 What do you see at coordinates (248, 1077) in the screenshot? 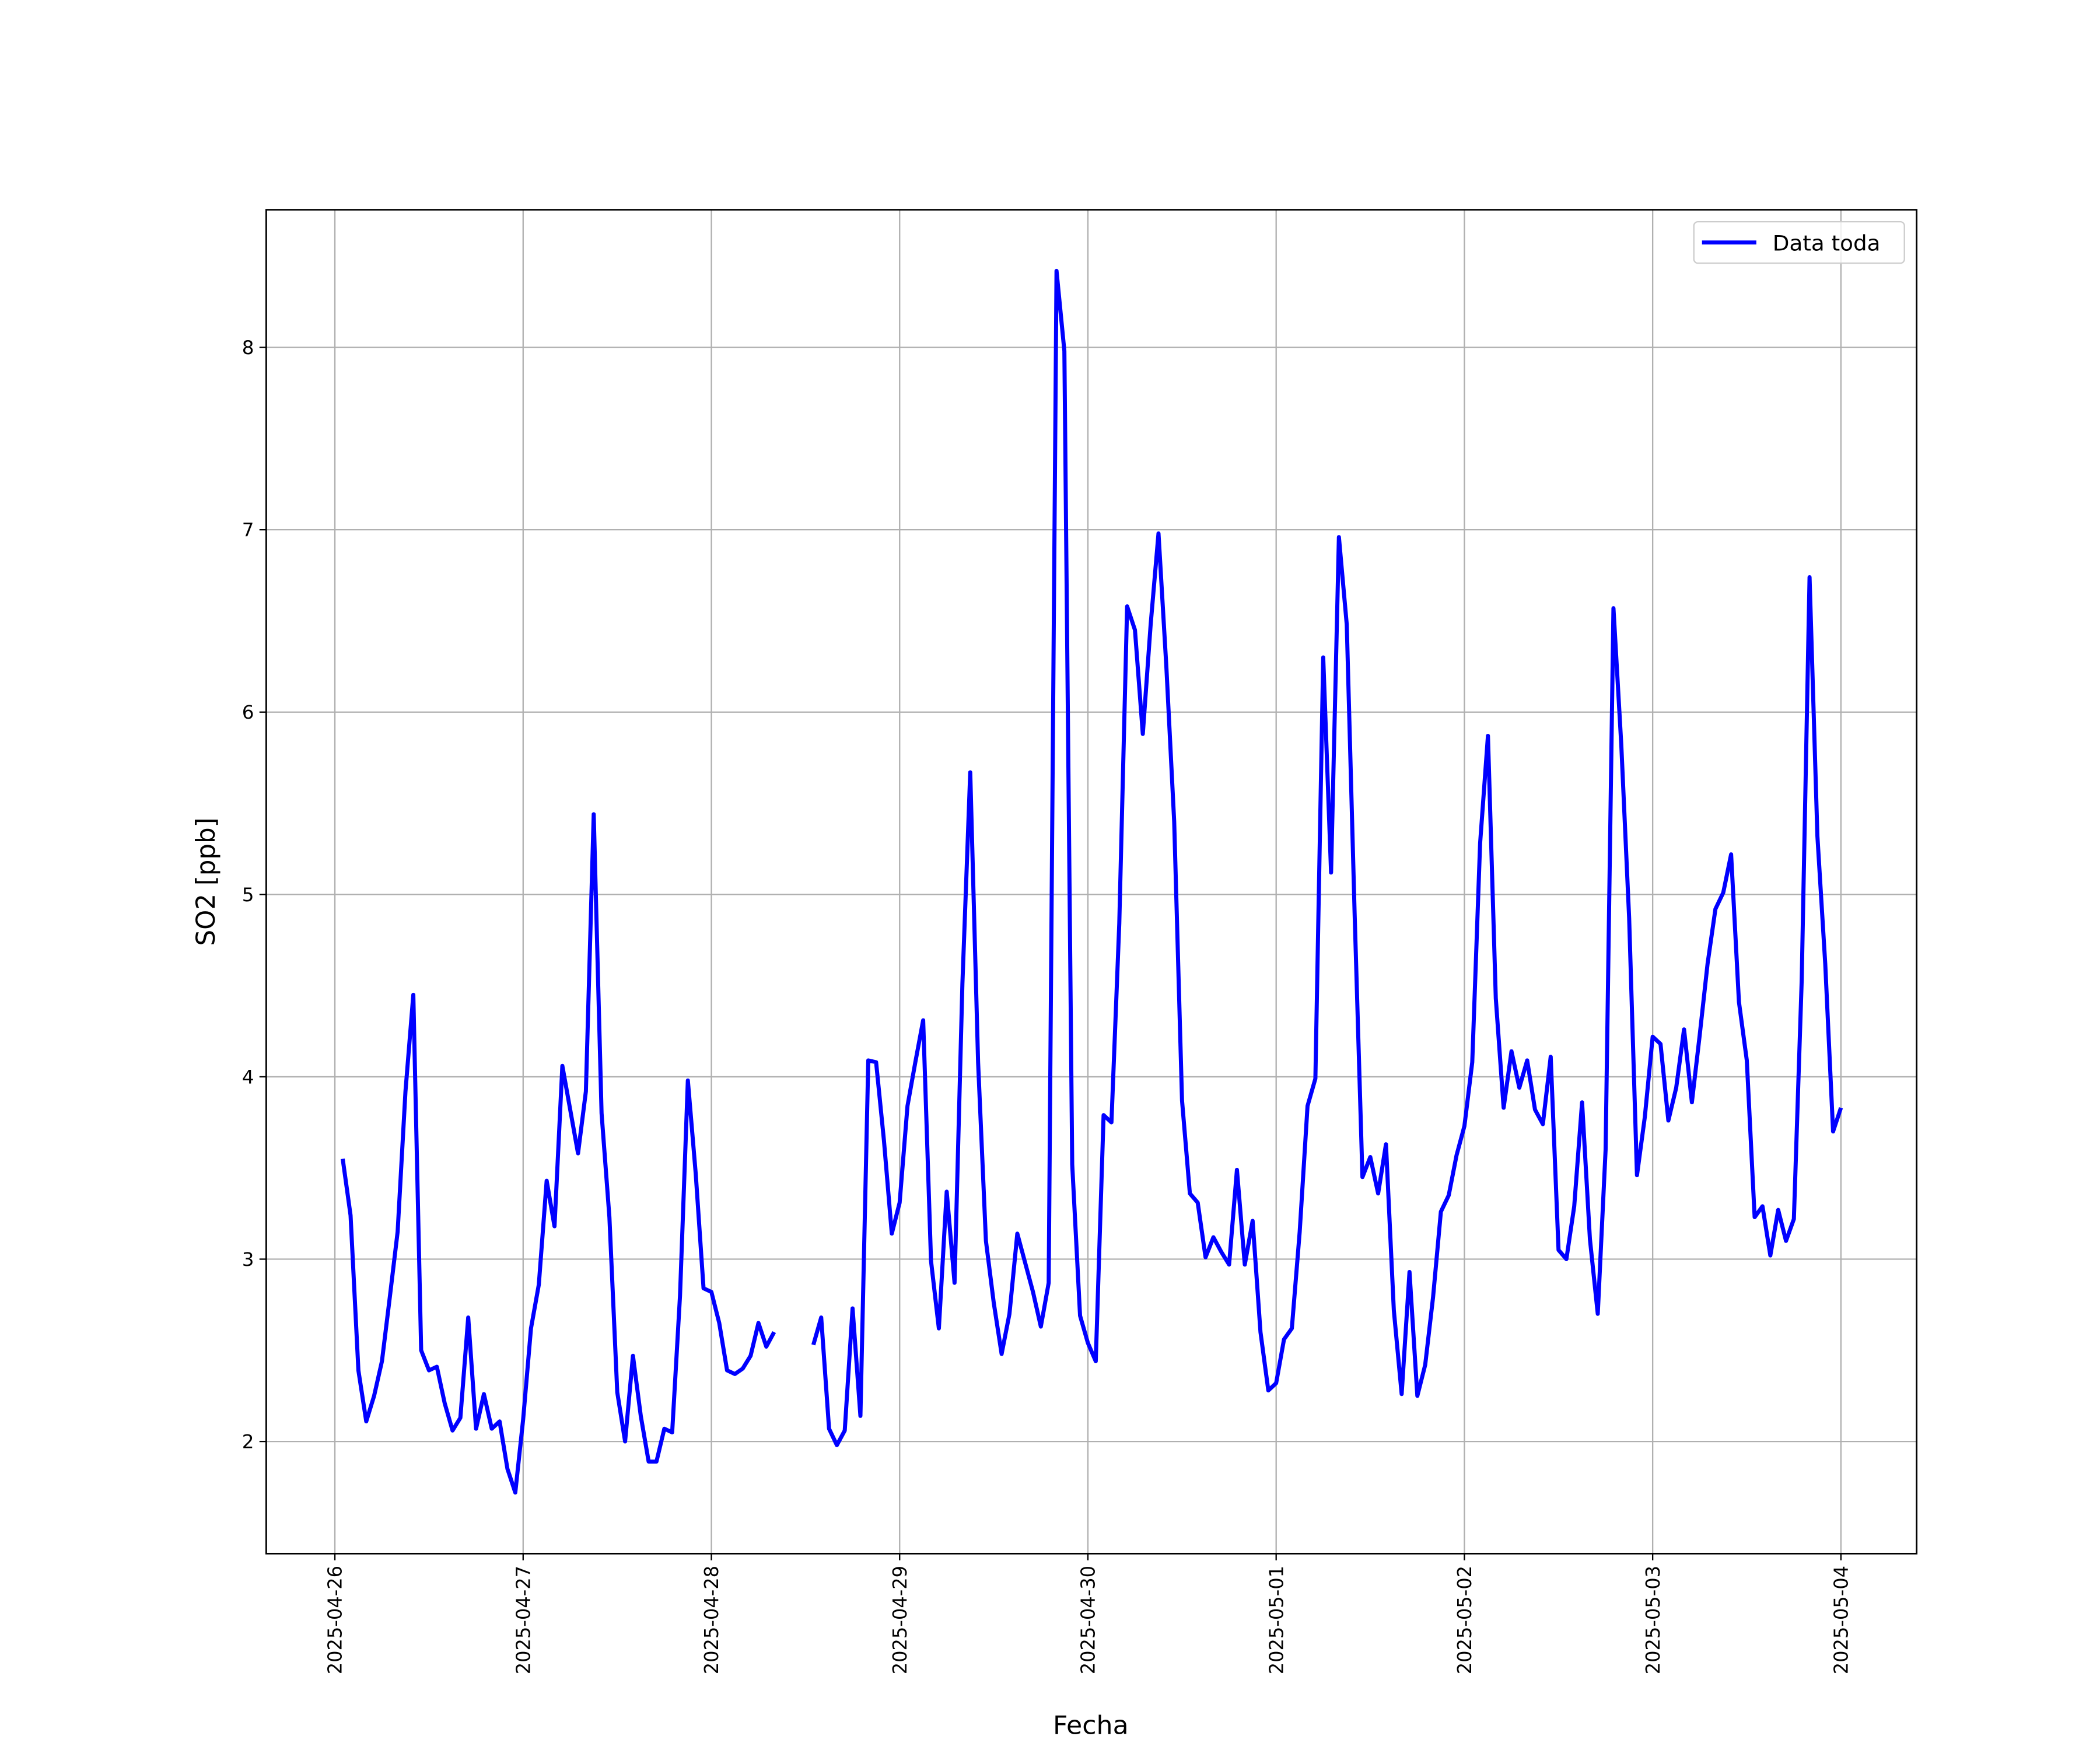
I see `y-tick-label: 4` at bounding box center [248, 1077].